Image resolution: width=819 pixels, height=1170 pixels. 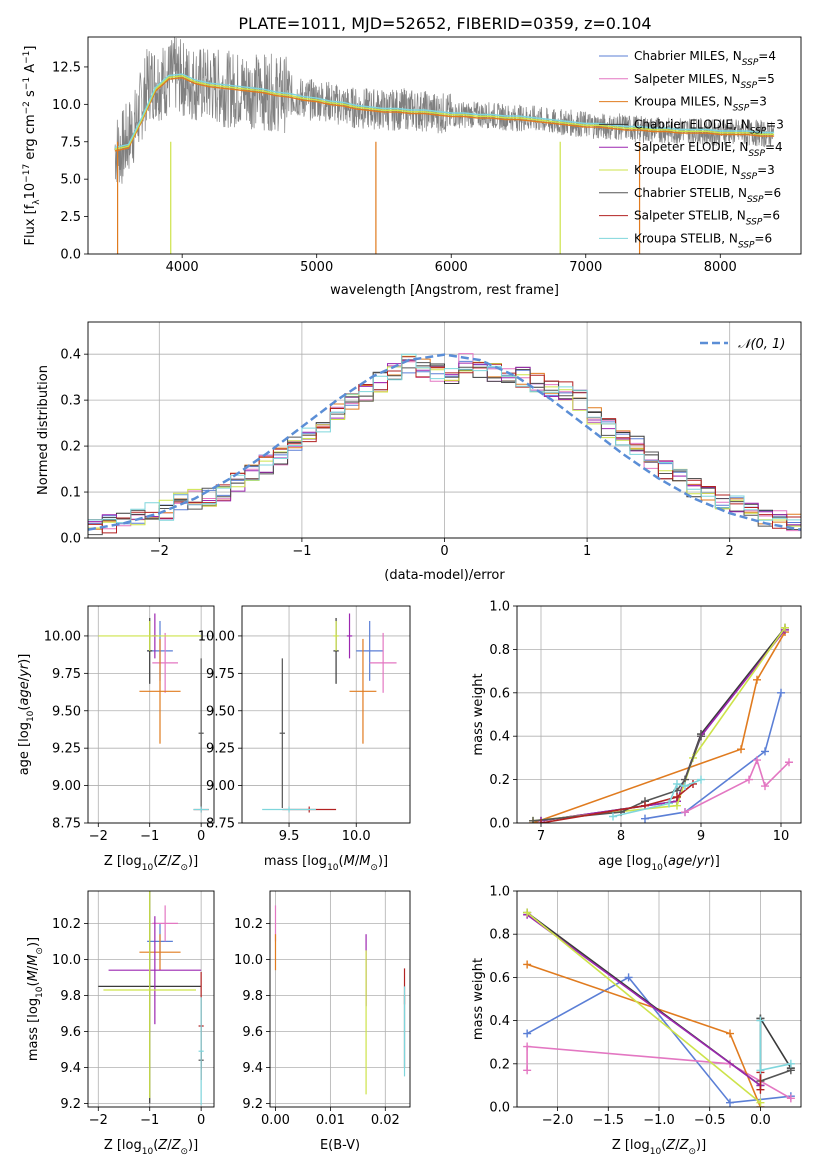 I want to click on label-part: λ, so click(x=37, y=202).